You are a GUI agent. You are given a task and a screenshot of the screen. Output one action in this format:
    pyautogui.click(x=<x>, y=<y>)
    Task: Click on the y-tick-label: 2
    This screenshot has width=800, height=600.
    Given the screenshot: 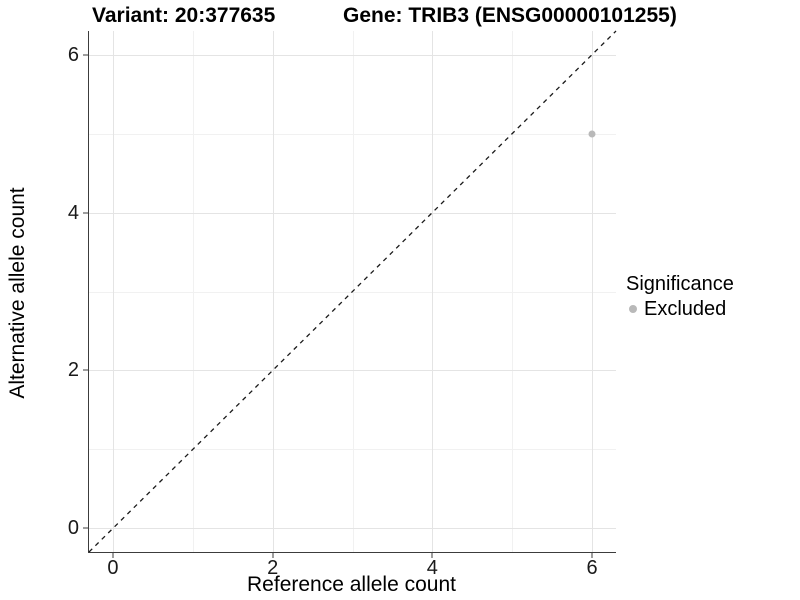 What is the action you would take?
    pyautogui.click(x=73, y=370)
    